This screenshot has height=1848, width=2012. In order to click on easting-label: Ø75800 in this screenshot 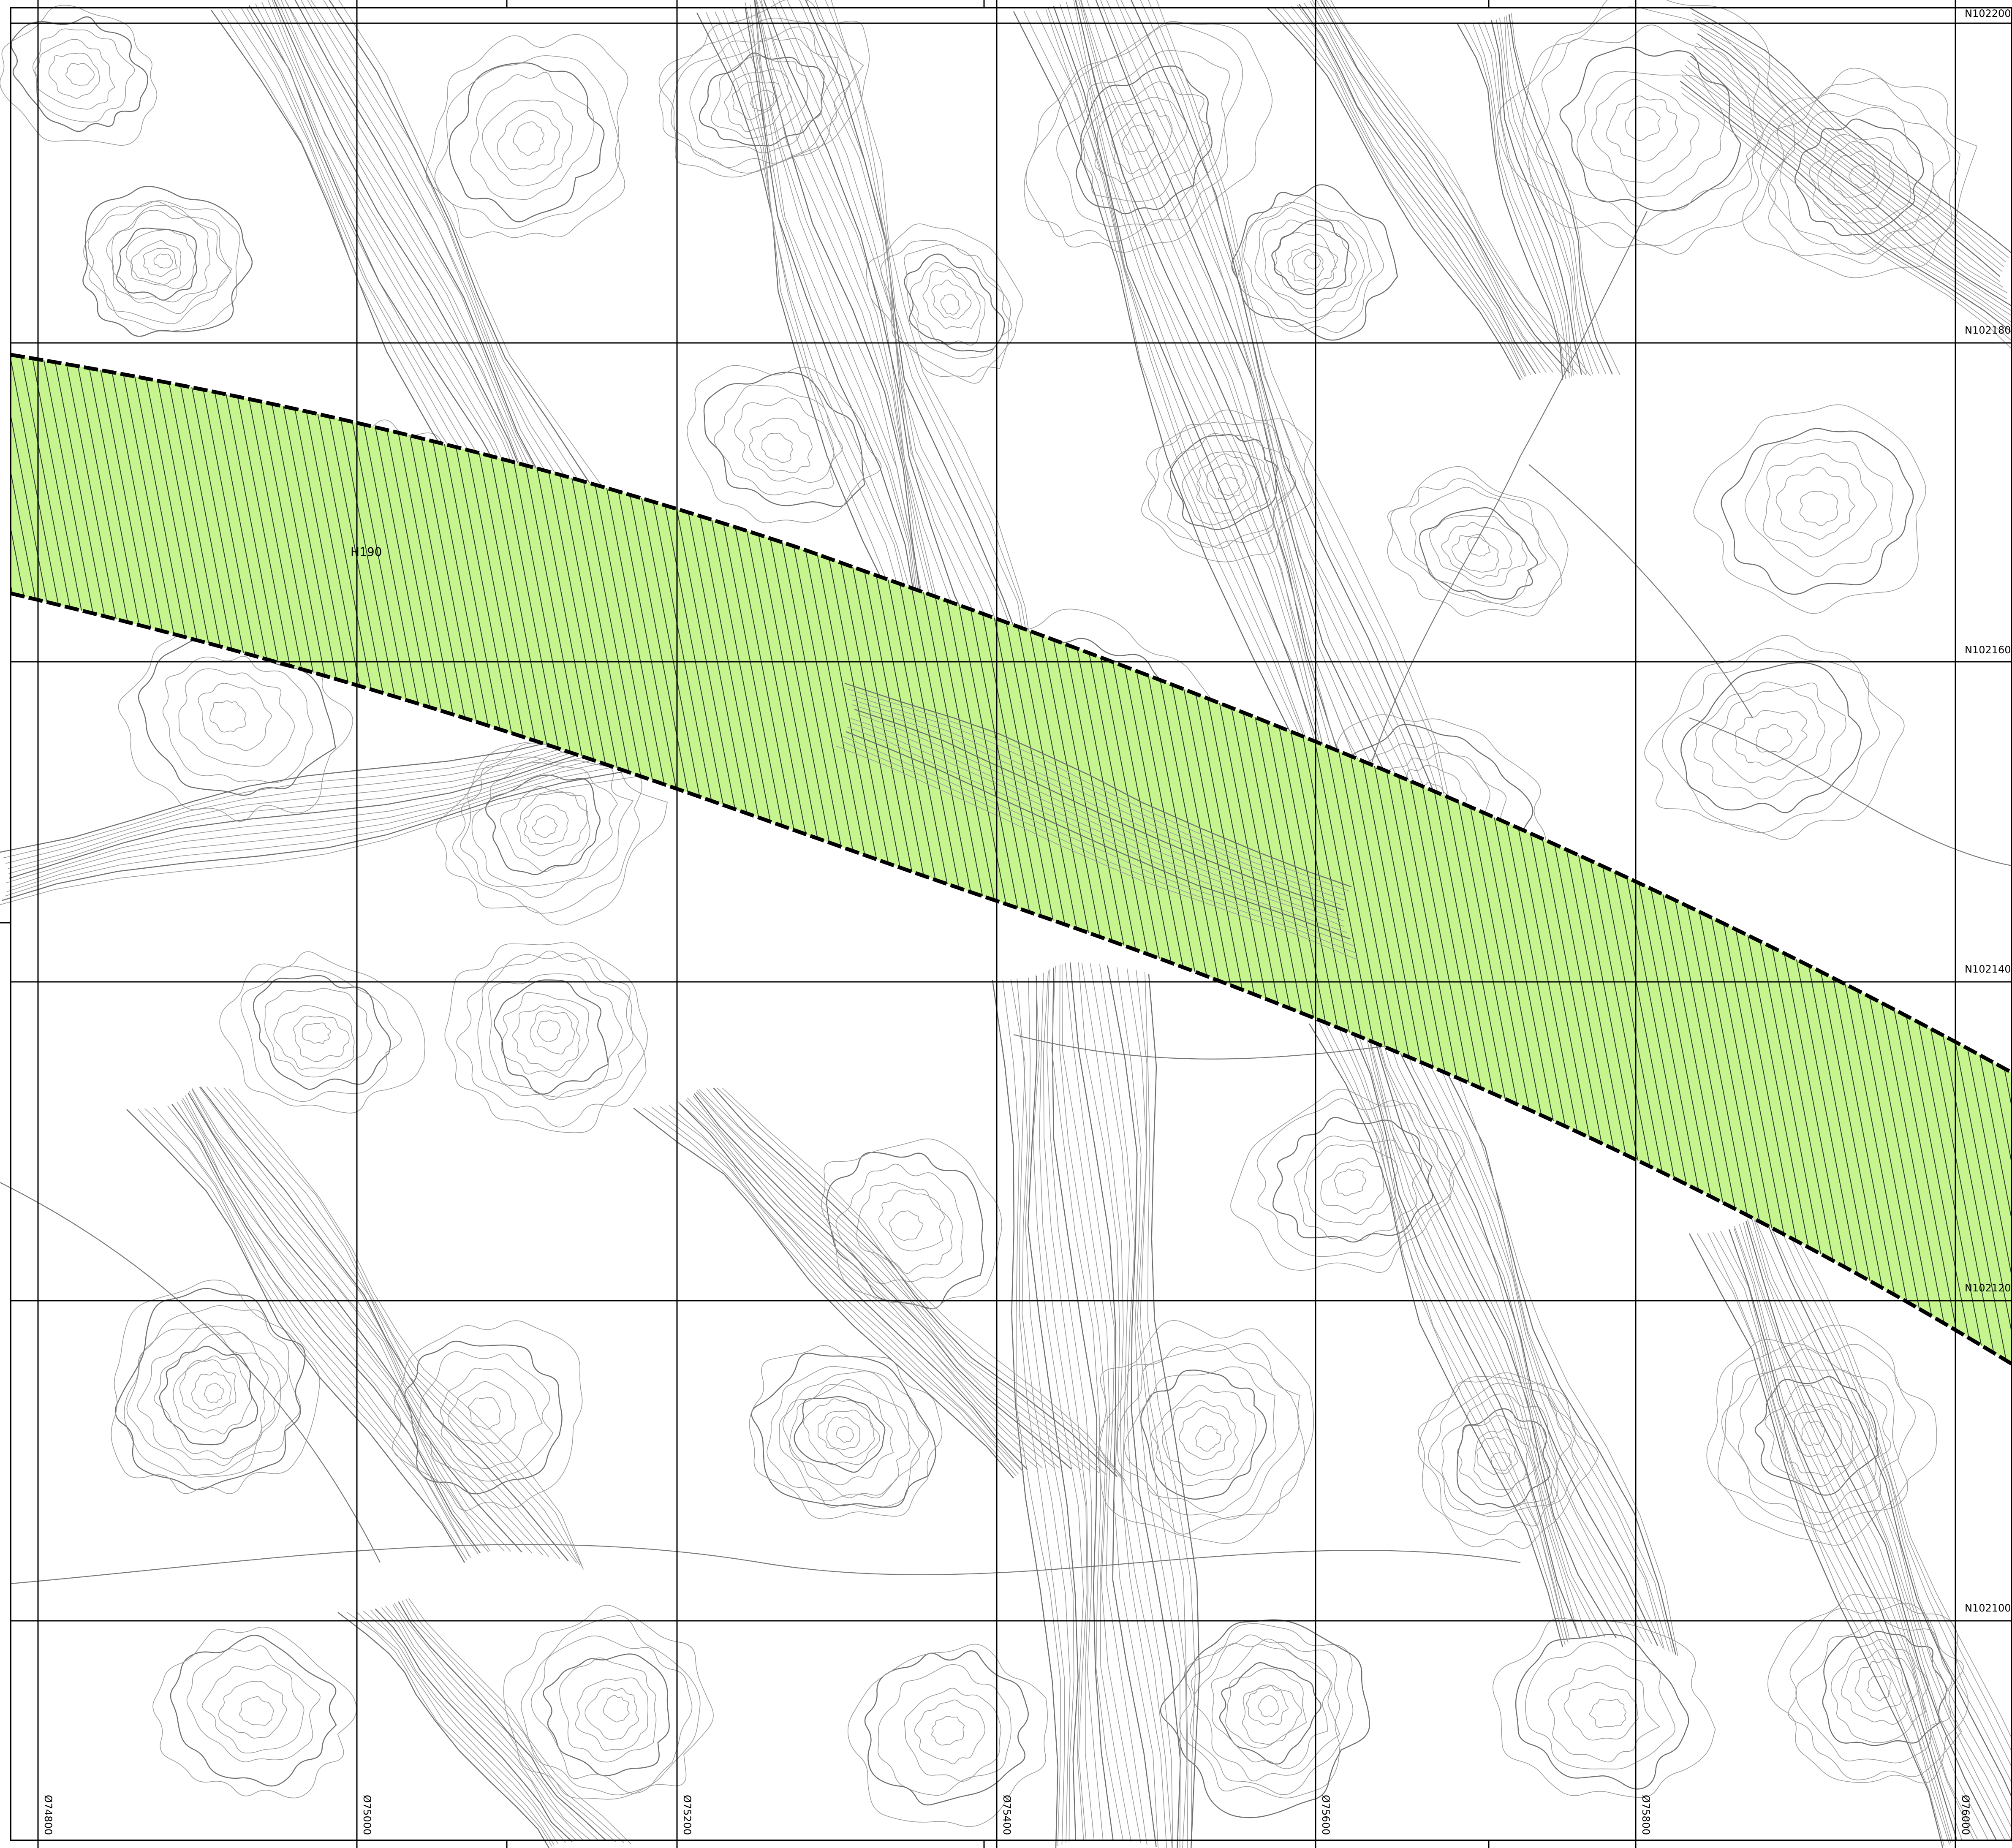, I will do `click(1646, 1815)`.